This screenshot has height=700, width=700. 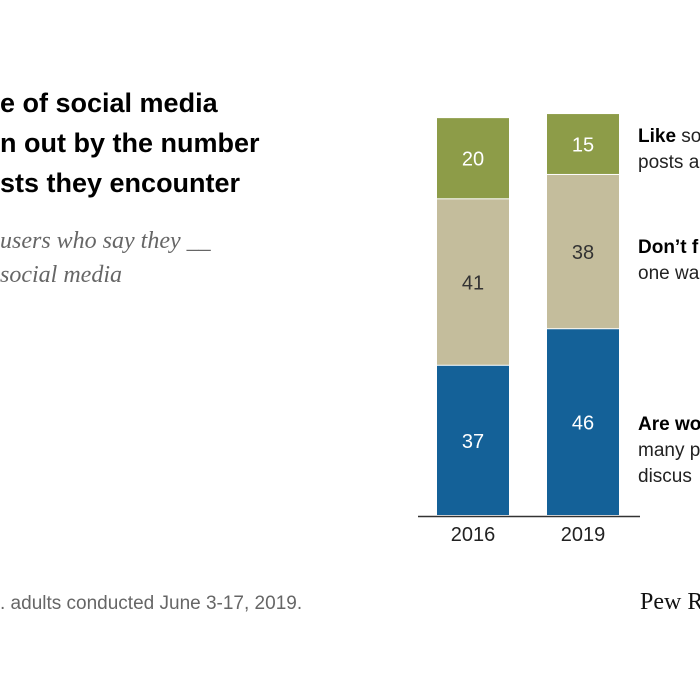 What do you see at coordinates (669, 424) in the screenshot?
I see `legend-worn-out-bold: Are wo` at bounding box center [669, 424].